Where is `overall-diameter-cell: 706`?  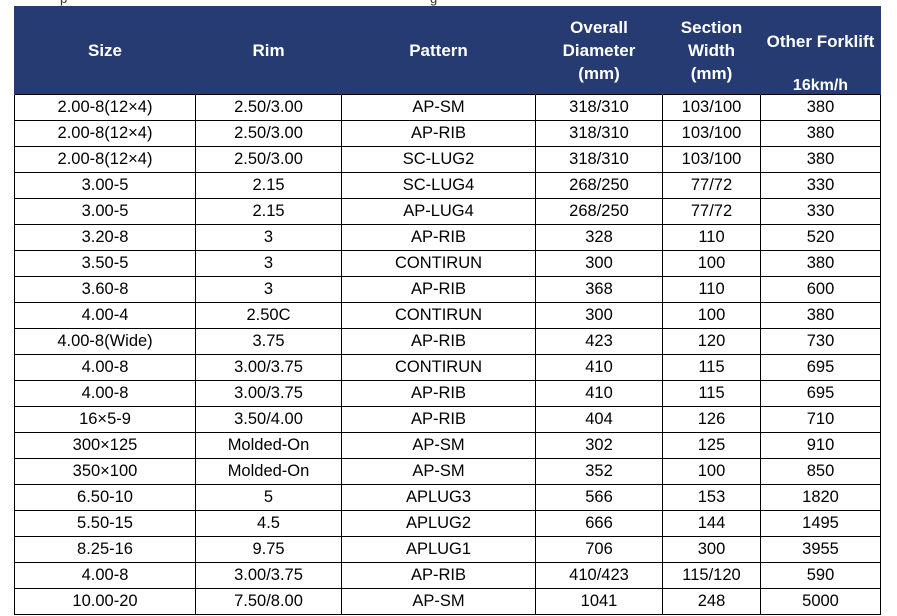
overall-diameter-cell: 706 is located at coordinates (599, 549).